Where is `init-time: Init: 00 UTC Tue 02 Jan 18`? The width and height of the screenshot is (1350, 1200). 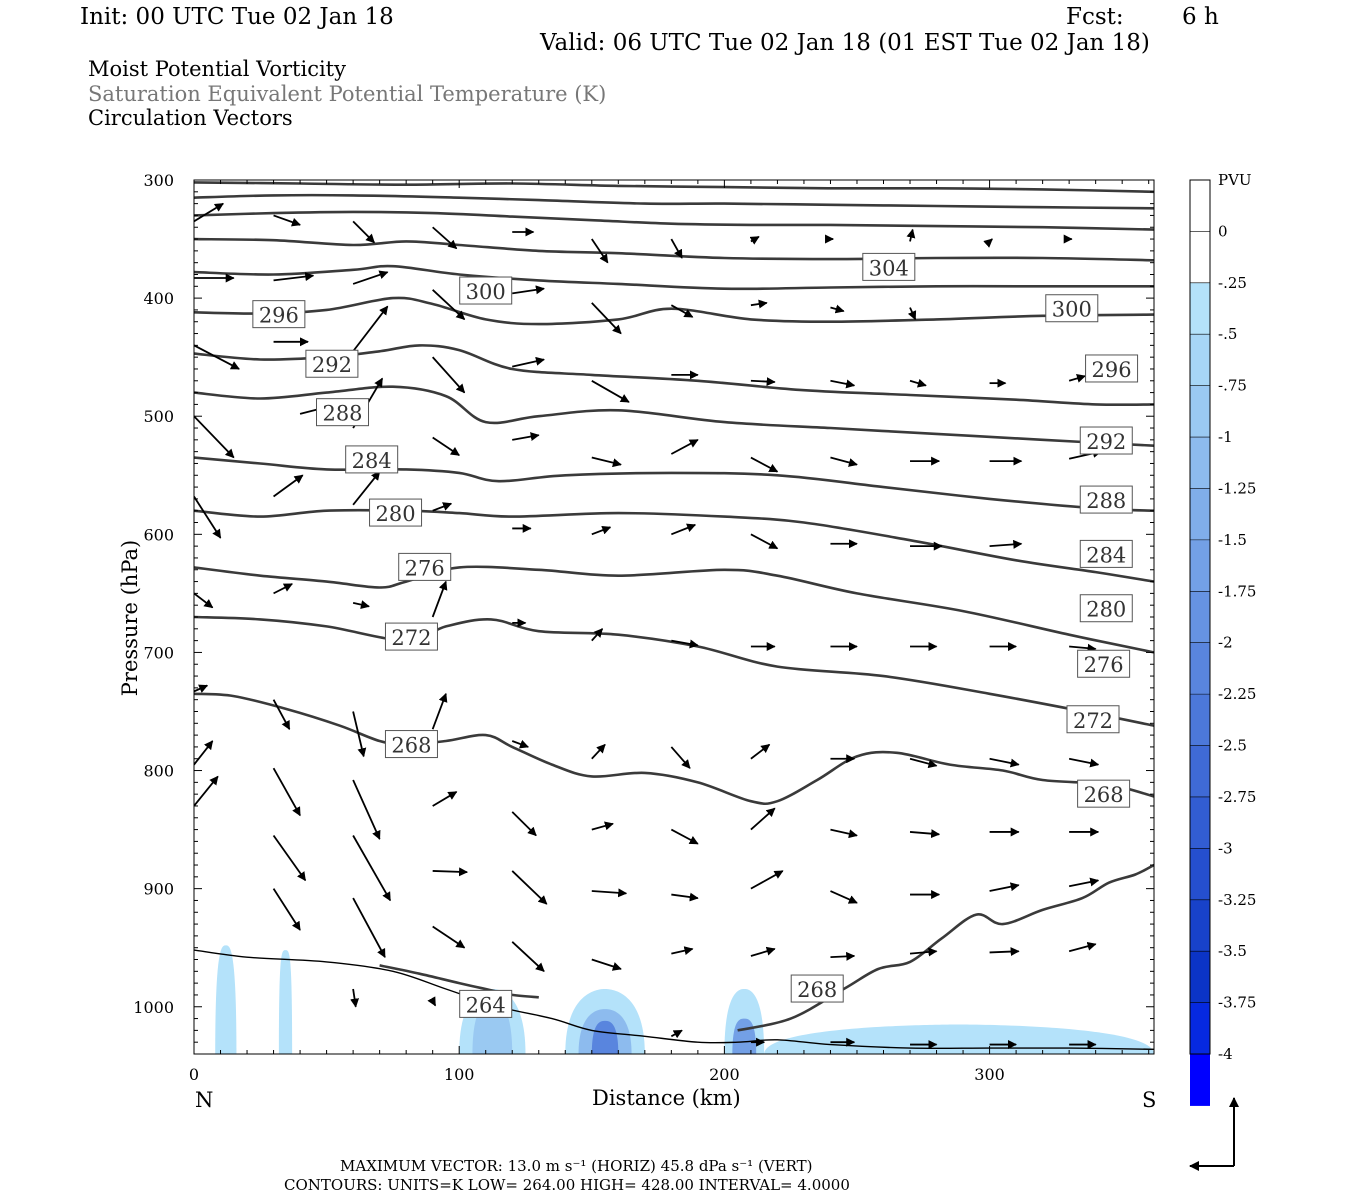
init-time: Init: 00 UTC Tue 02 Jan 18 is located at coordinates (237, 17).